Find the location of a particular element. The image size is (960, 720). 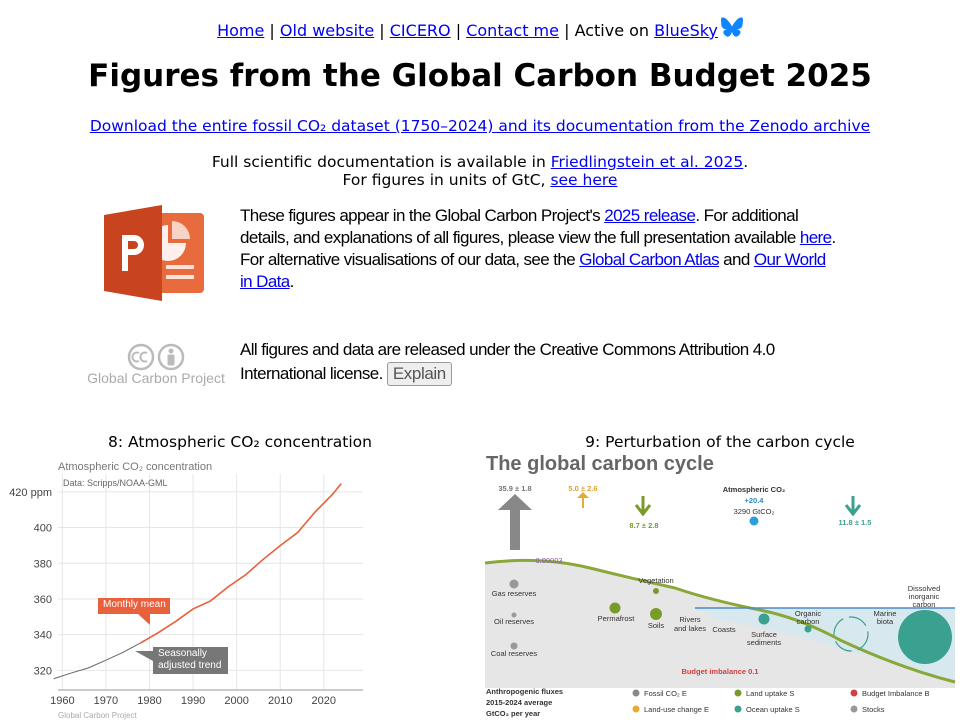

annotation-pointer is located at coordinates (144, 656).